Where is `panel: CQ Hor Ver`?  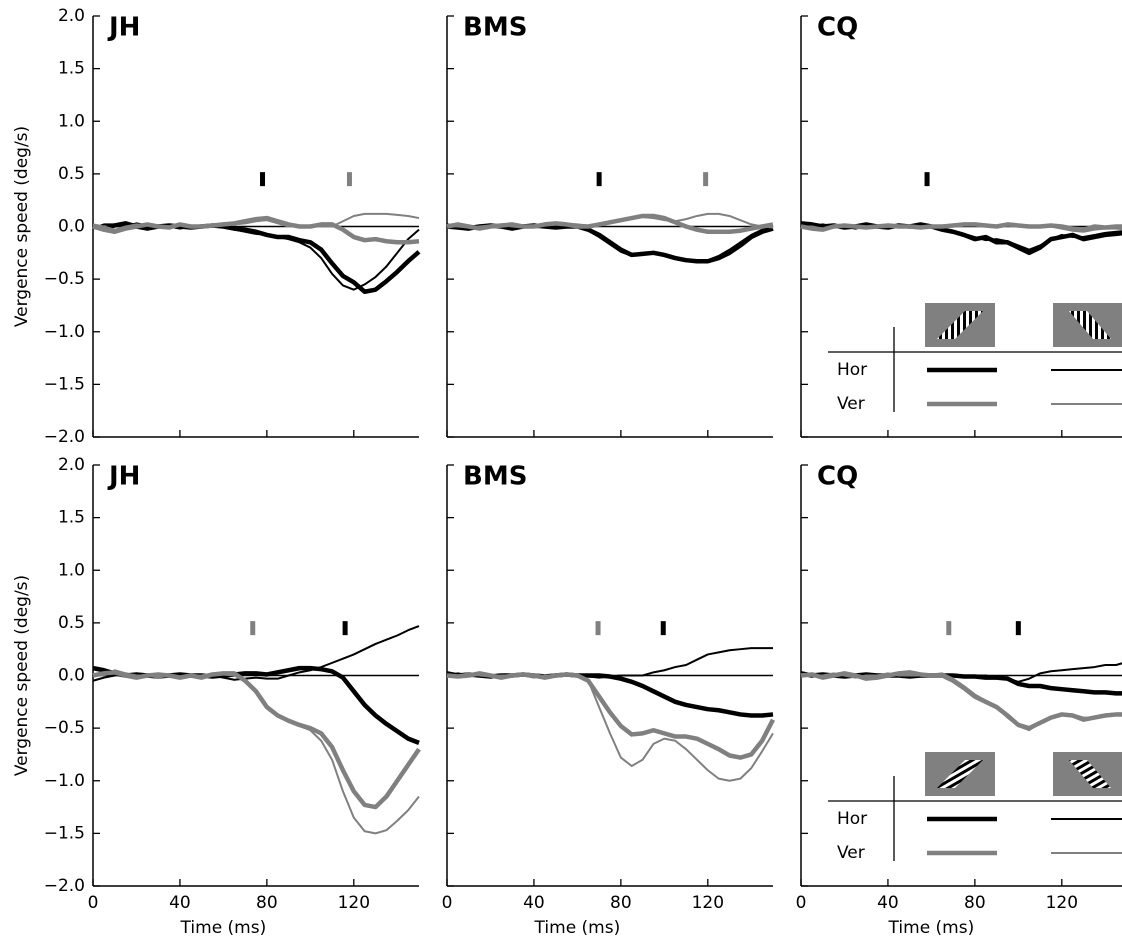 panel: CQ Hor Ver is located at coordinates (961, 225).